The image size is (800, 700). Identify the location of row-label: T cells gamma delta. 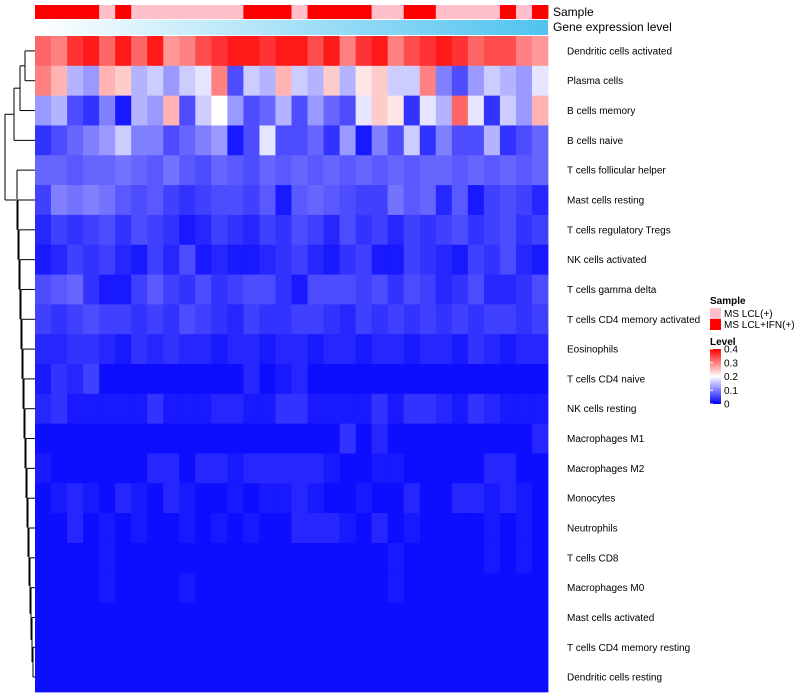
(612, 290).